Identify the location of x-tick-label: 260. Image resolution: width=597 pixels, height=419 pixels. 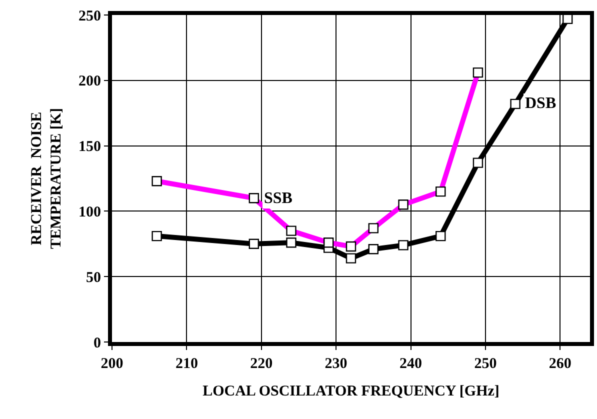
(560, 364).